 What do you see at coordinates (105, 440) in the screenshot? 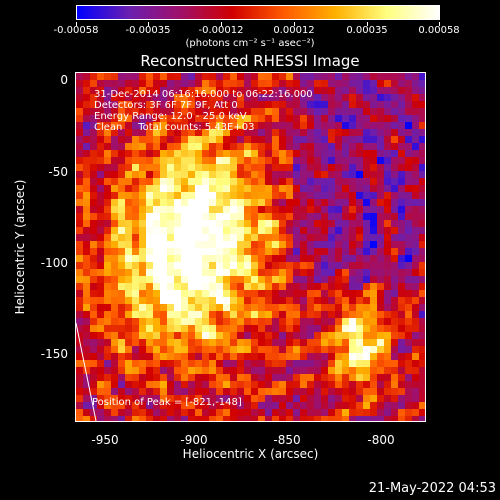
I see `x-tick-label: -950` at bounding box center [105, 440].